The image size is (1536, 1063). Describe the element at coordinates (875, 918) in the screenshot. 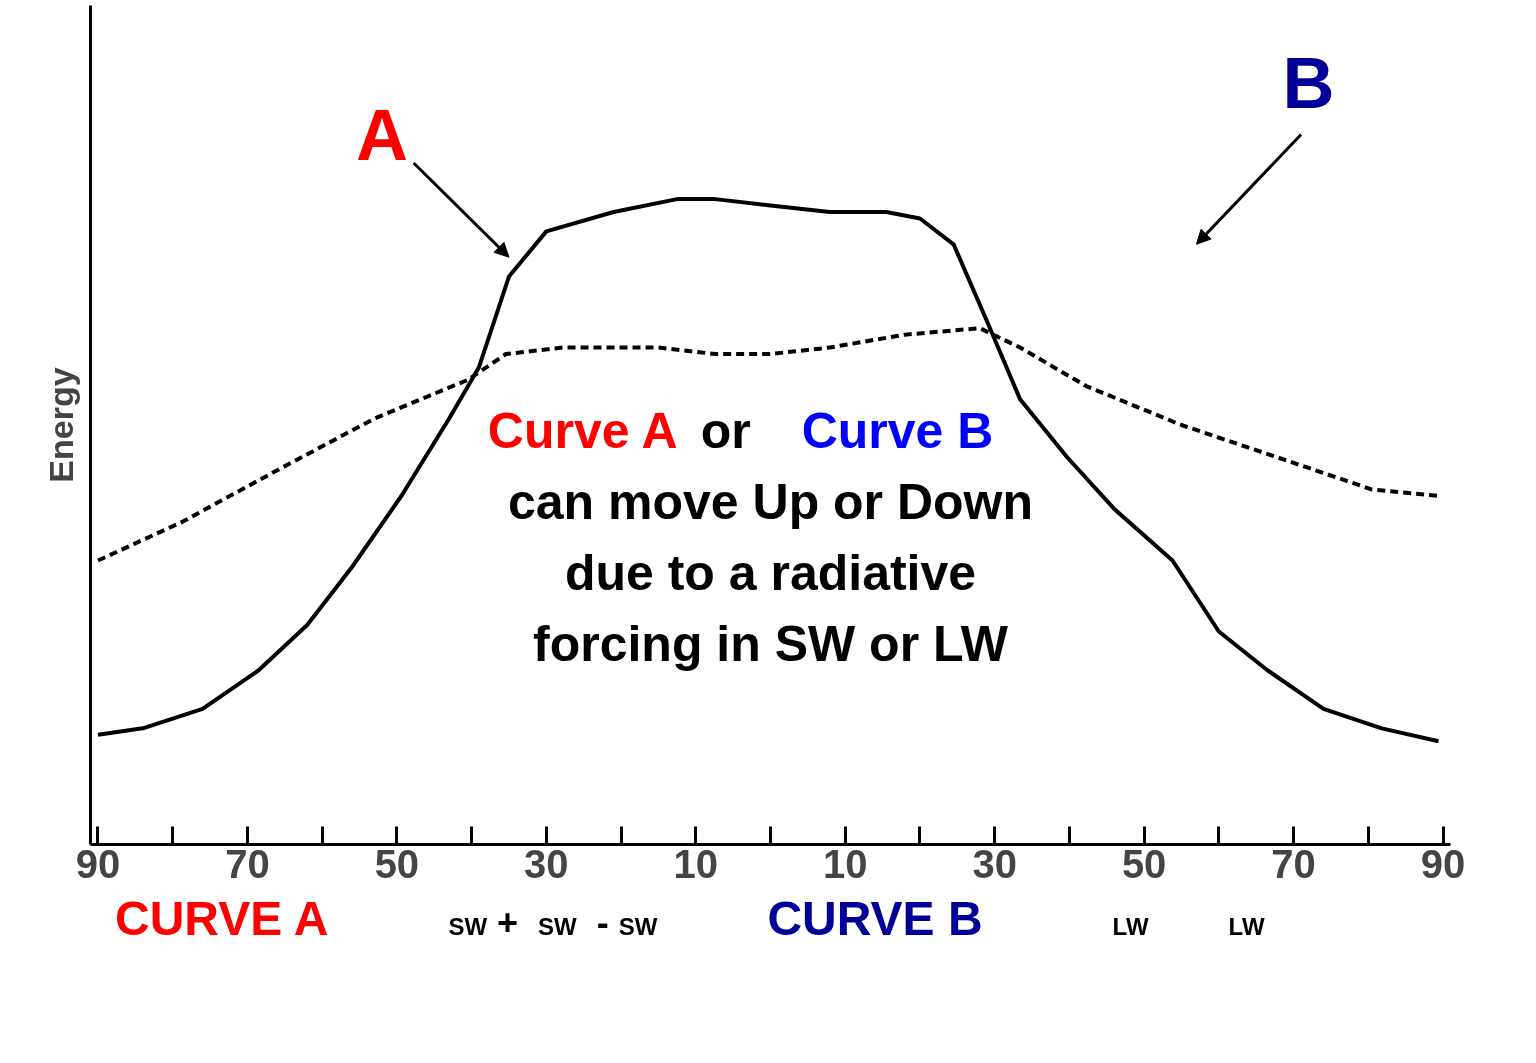

I see `text: CURVE B` at that location.